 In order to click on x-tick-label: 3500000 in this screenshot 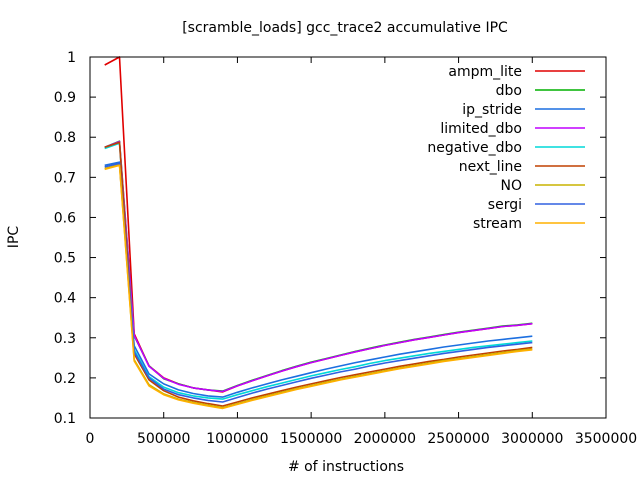, I will do `click(606, 439)`.